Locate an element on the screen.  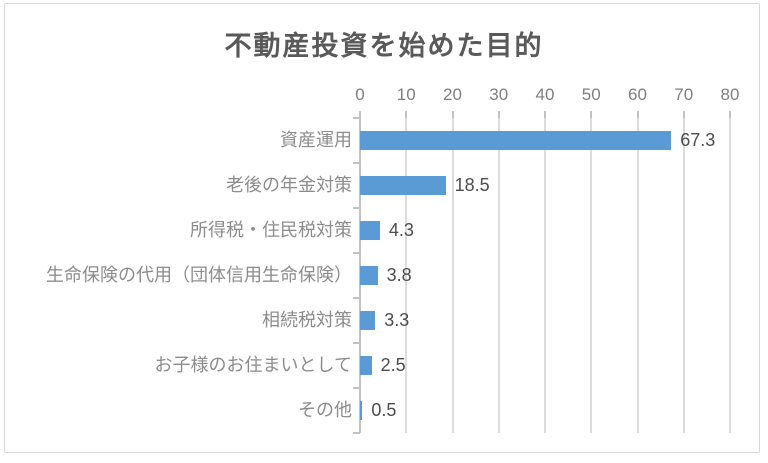
chart-title: 不動産投資を始めた目的 is located at coordinates (384, 46).